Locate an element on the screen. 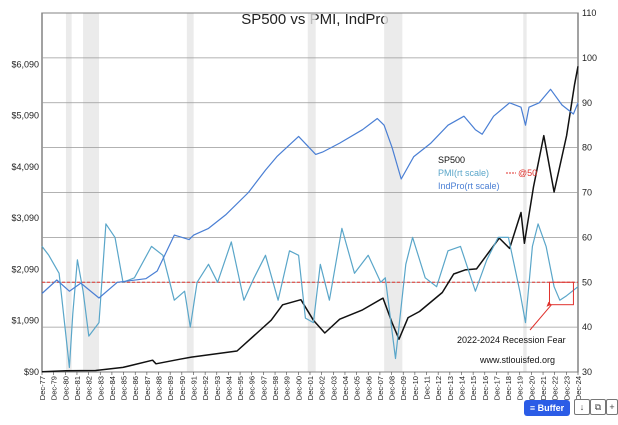  recession-fear-box is located at coordinates (561, 293).